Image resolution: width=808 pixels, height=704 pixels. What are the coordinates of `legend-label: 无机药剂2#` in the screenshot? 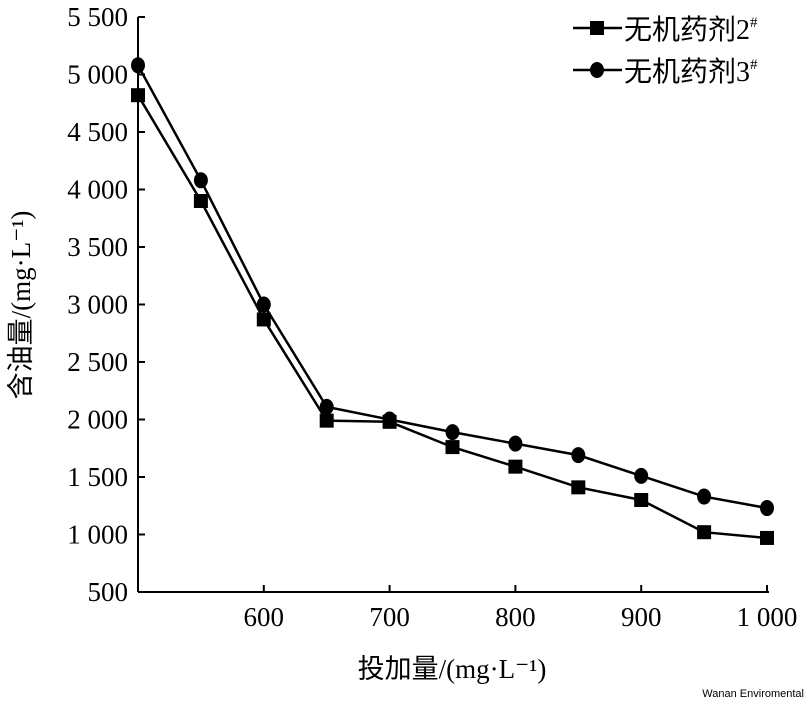 It's located at (691, 30).